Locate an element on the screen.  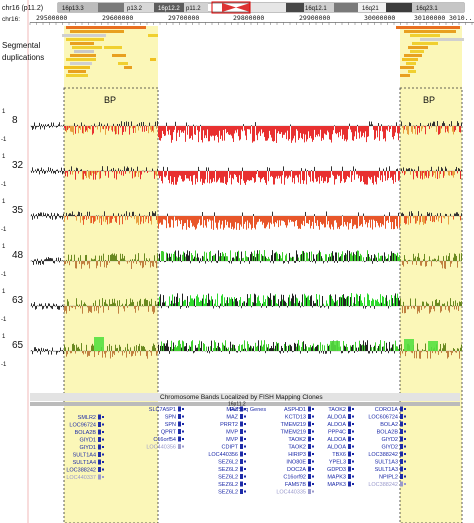
svg-text: -1 is located at coordinates (4, 365).